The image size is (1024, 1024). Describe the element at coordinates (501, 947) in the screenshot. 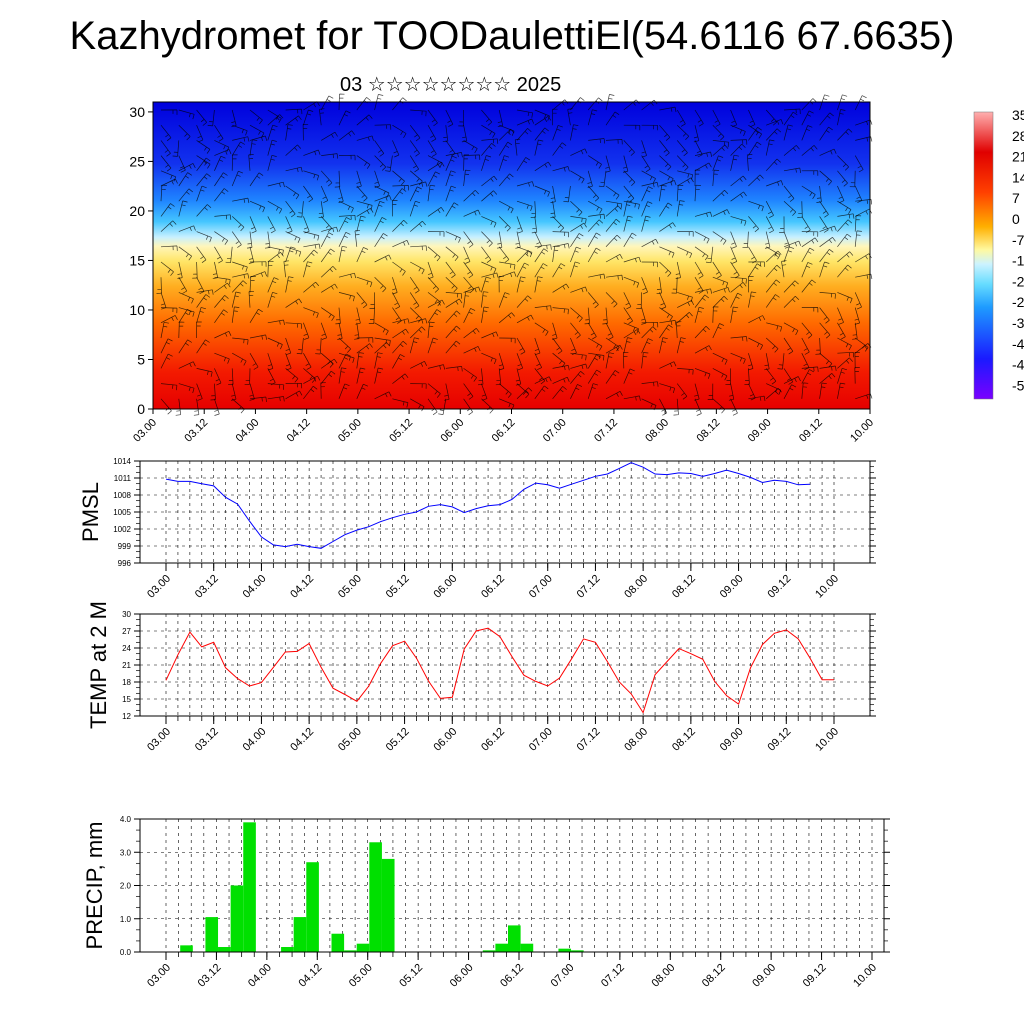

I see `precip-bar` at that location.